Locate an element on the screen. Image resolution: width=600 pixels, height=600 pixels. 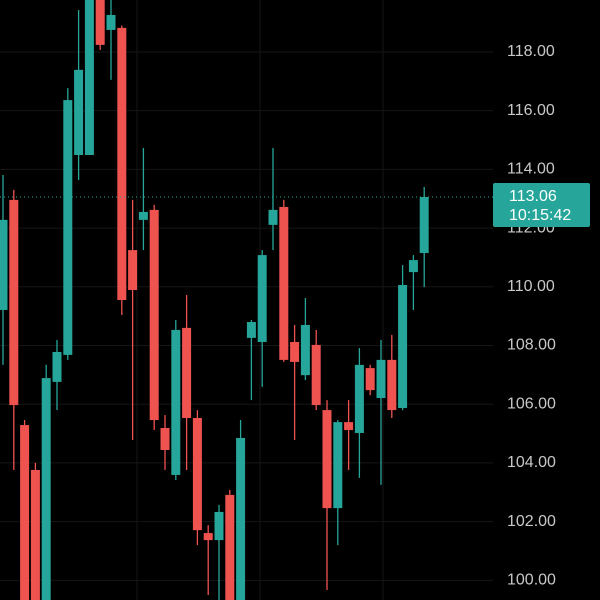
y-tick-label: 118.00 is located at coordinates (531, 51).